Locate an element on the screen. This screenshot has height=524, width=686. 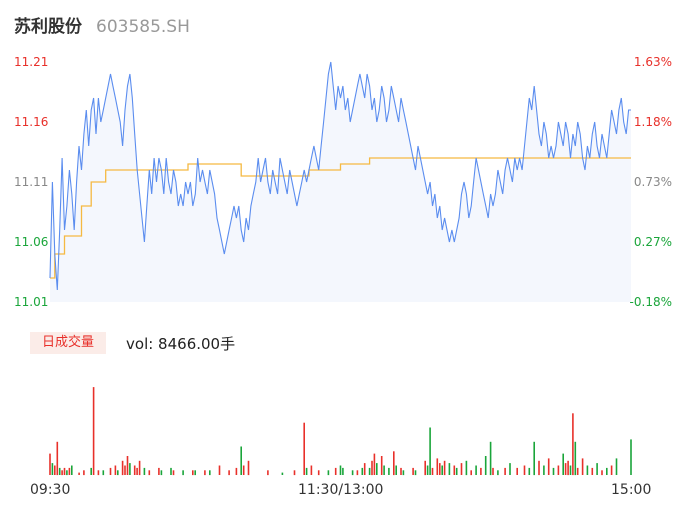
price-tick-label: 11.21 is located at coordinates (31, 62).